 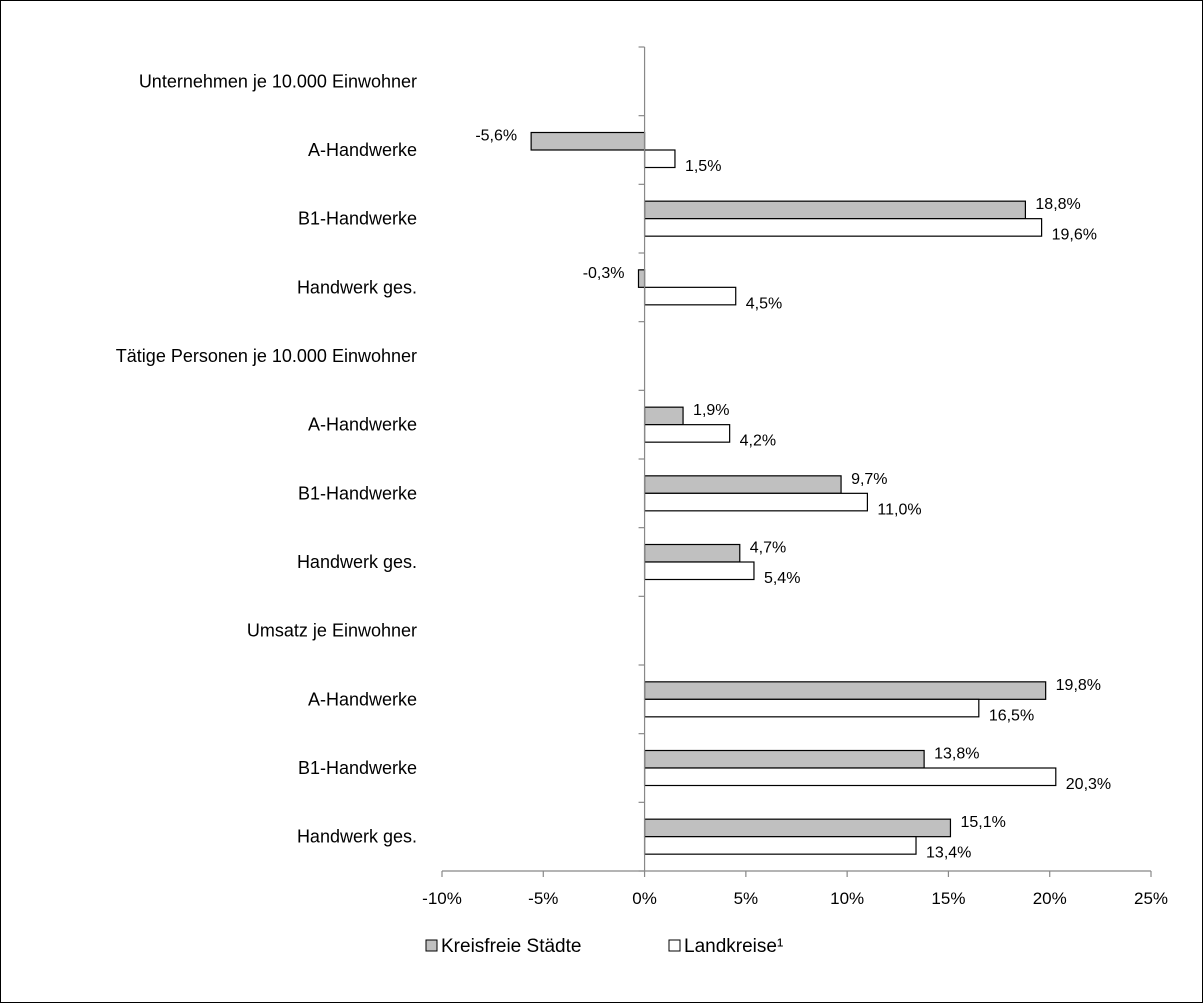 What do you see at coordinates (496, 136) in the screenshot?
I see `data-label-kreisfreie-staedte: -5,6%` at bounding box center [496, 136].